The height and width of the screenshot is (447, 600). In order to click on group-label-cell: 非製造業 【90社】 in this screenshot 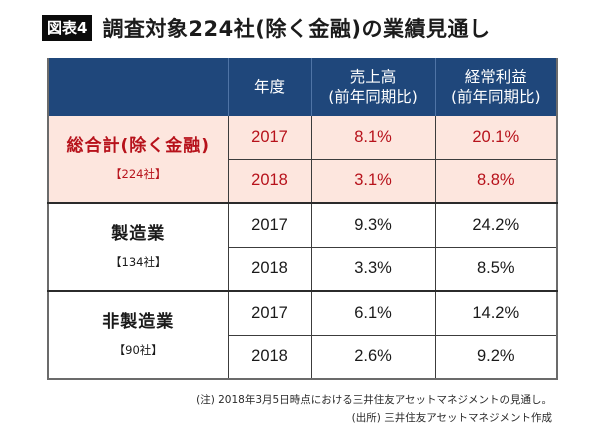, I will do `click(138, 335)`.